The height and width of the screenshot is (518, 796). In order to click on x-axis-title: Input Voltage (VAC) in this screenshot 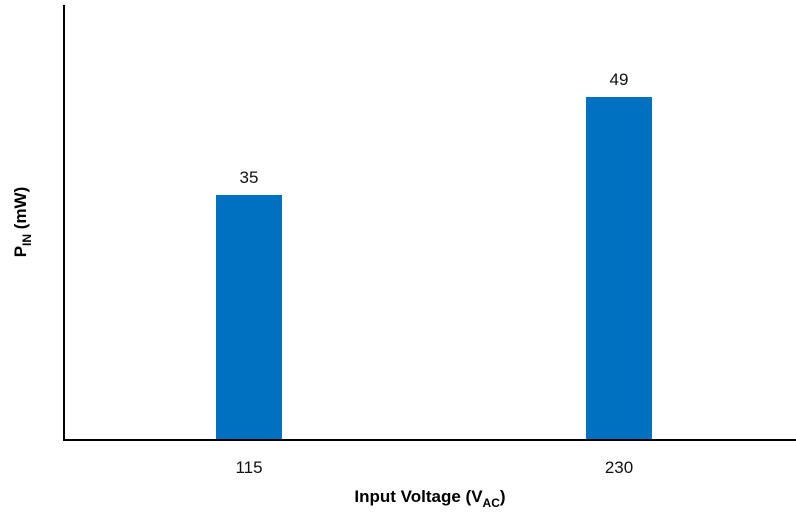, I will do `click(429, 498)`.